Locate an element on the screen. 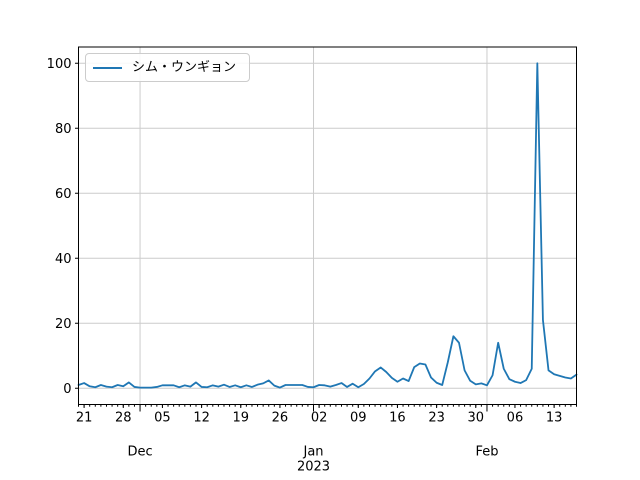 The image size is (640, 480). y-tick-label: 60 is located at coordinates (63, 194).